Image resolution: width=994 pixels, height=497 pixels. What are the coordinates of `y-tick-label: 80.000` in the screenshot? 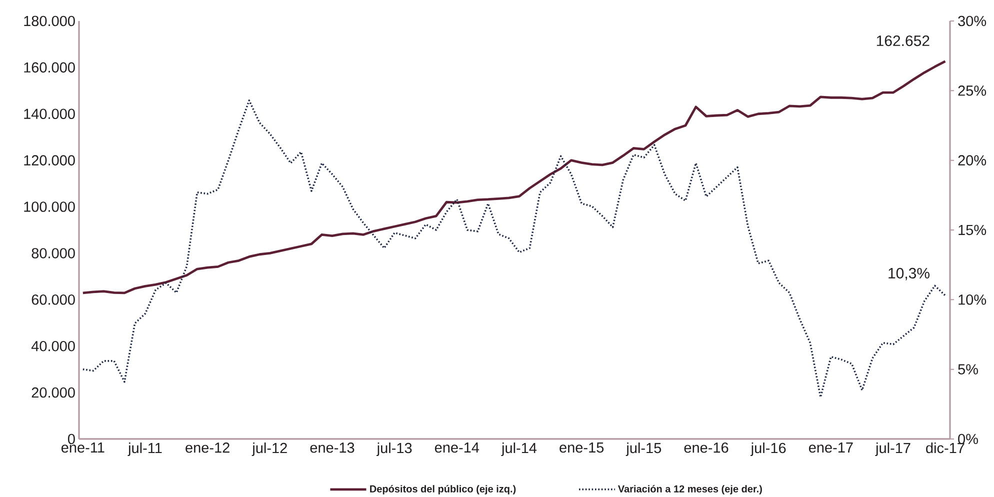 It's located at (53, 253).